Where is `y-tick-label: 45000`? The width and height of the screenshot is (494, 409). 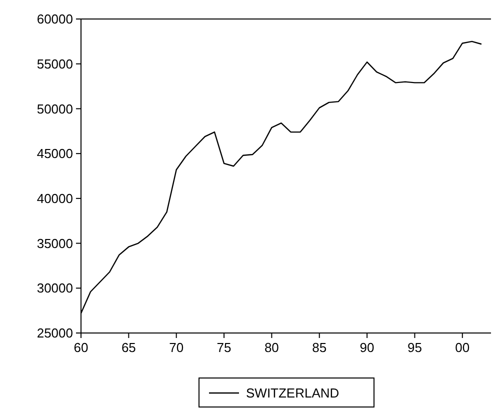 y-tick-label: 45000 is located at coordinates (54, 154).